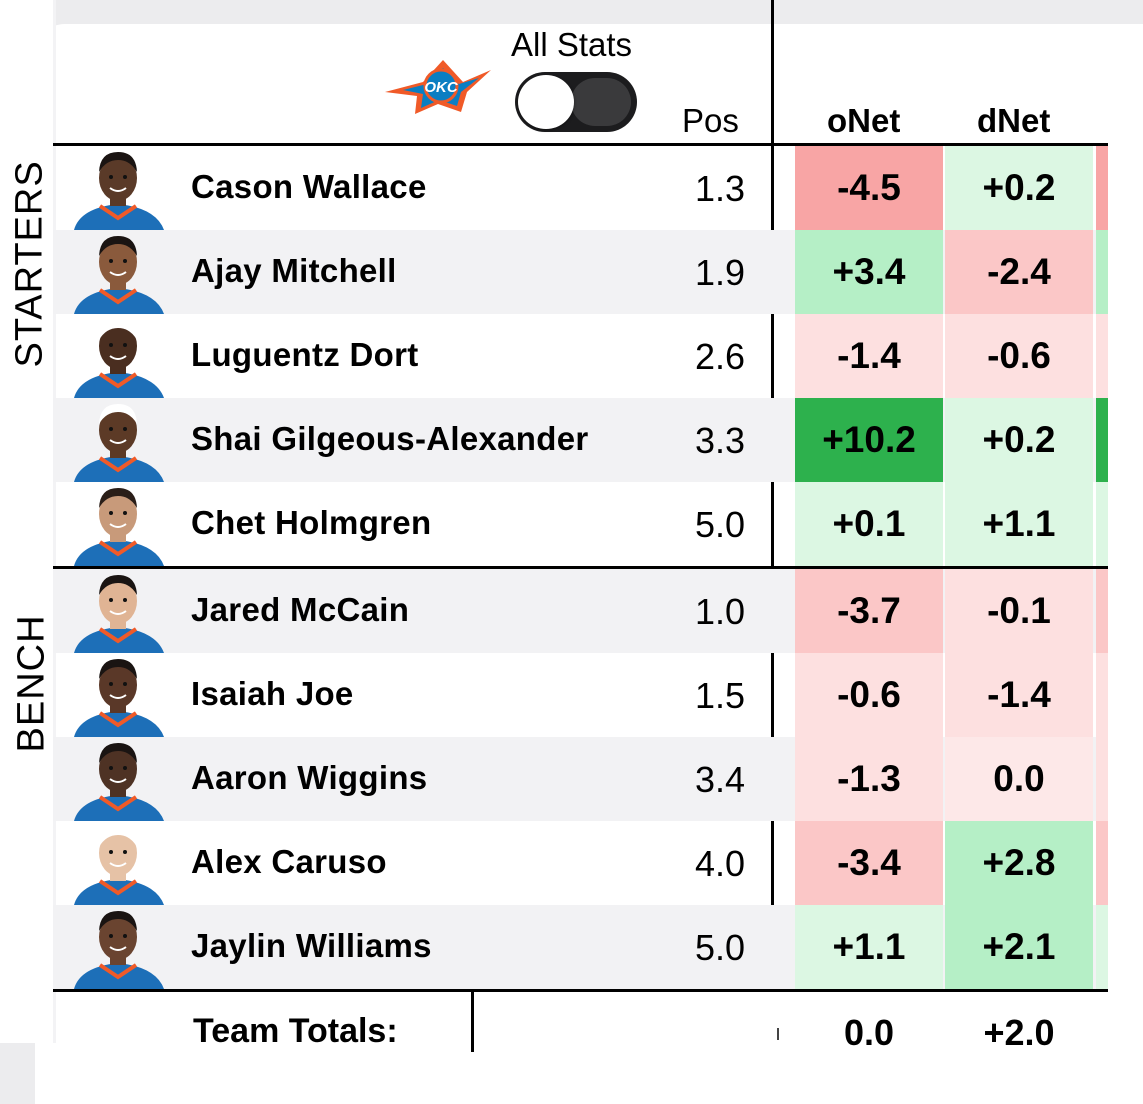  Describe the element at coordinates (869, 947) in the screenshot. I see `player-onet: +1.1` at that location.